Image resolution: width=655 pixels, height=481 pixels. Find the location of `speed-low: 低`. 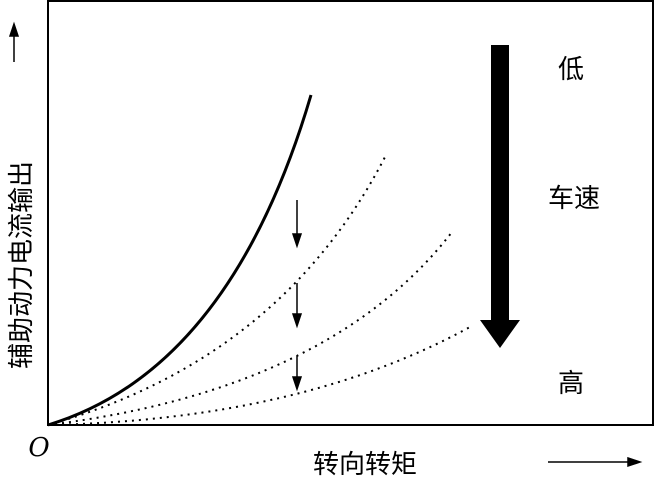

speed-low: 低 is located at coordinates (571, 70).